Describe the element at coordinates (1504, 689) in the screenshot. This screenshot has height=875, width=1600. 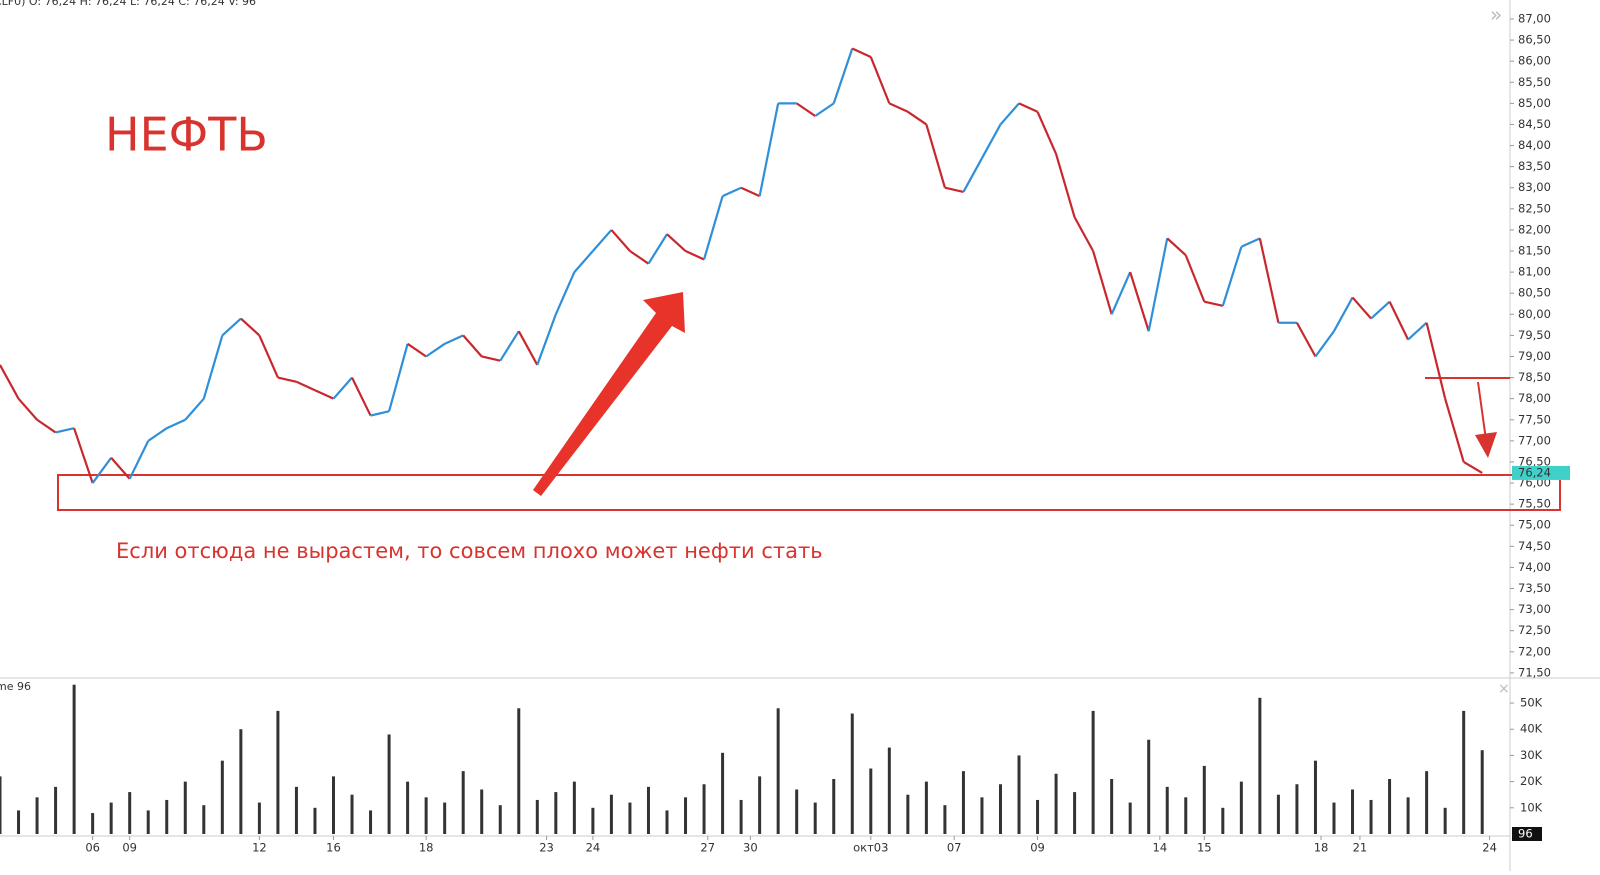
I see `close-icon: ×` at that location.